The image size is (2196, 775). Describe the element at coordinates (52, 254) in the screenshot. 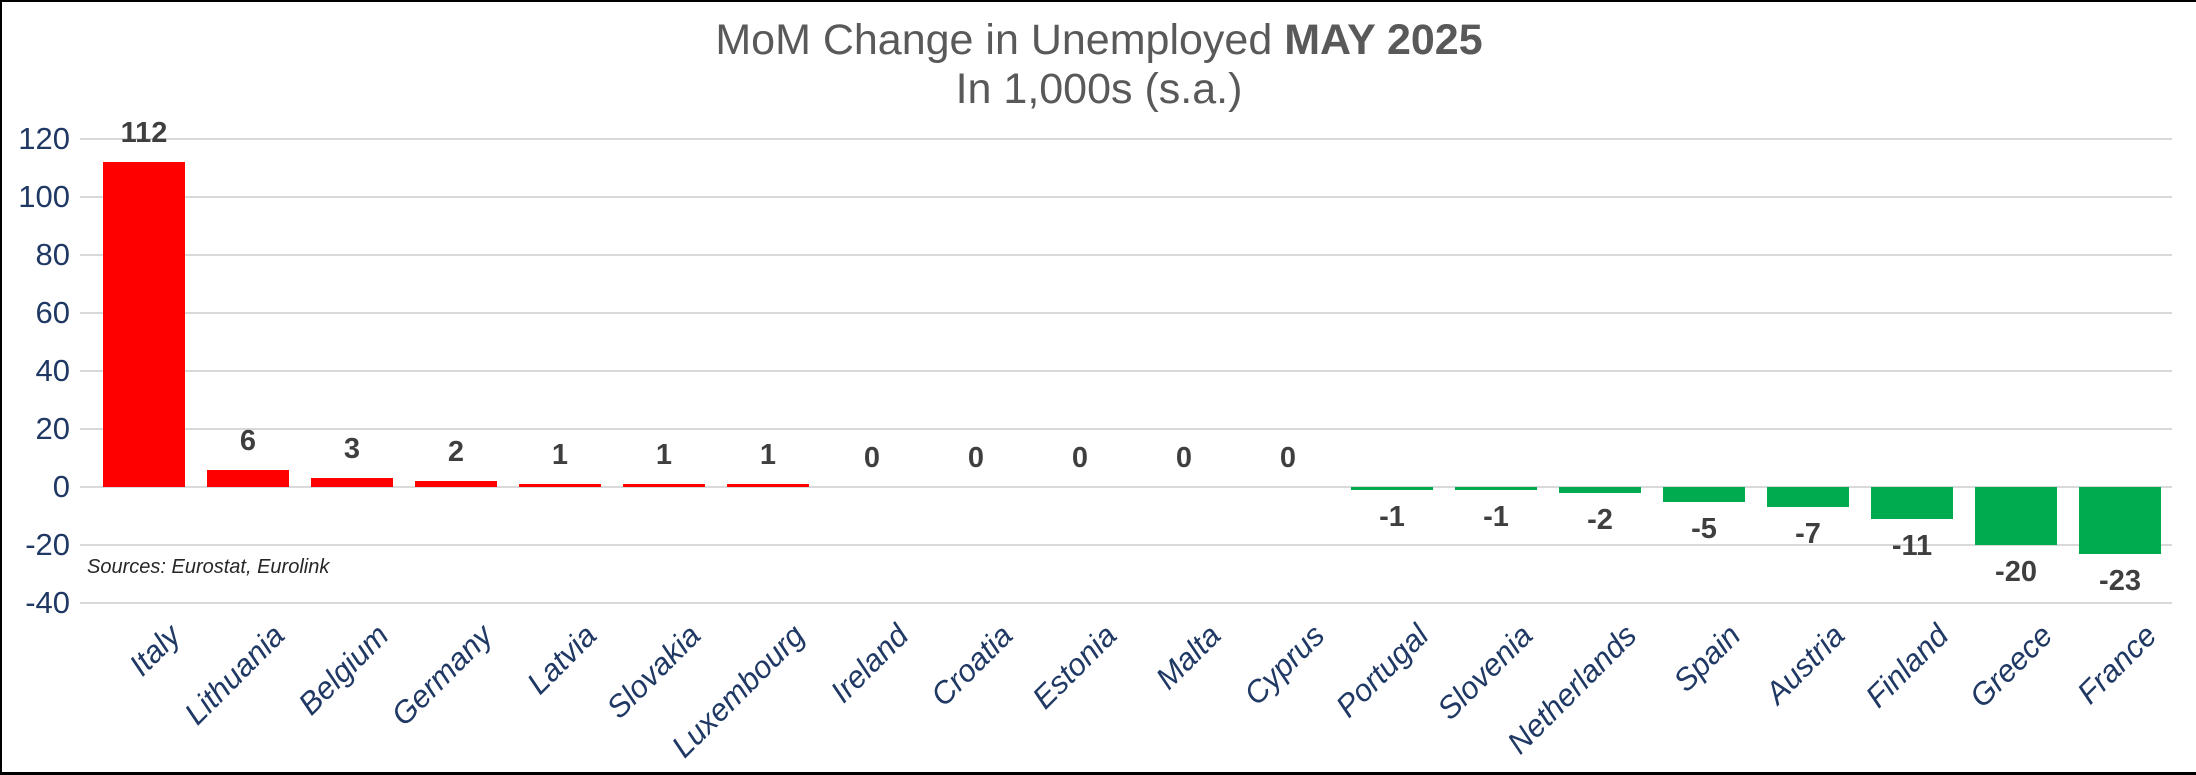

I see `y-axis-tick-label: 80` at that location.